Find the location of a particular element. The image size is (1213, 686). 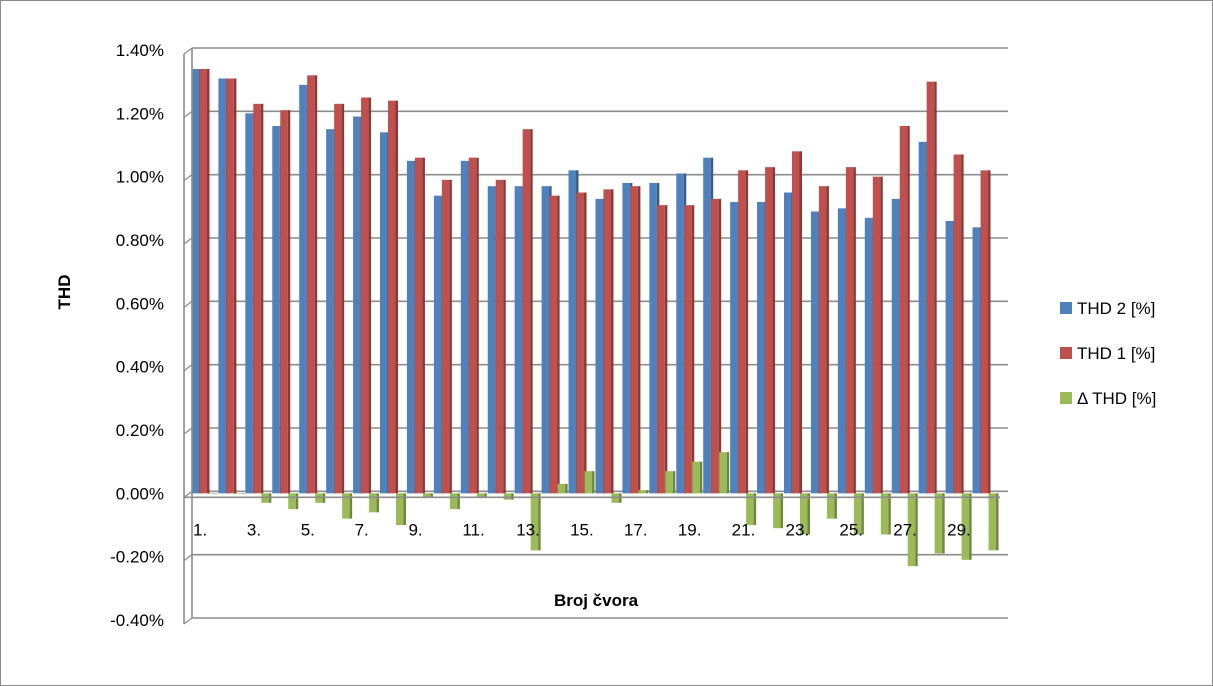

x-tick-label: 27. is located at coordinates (905, 529).